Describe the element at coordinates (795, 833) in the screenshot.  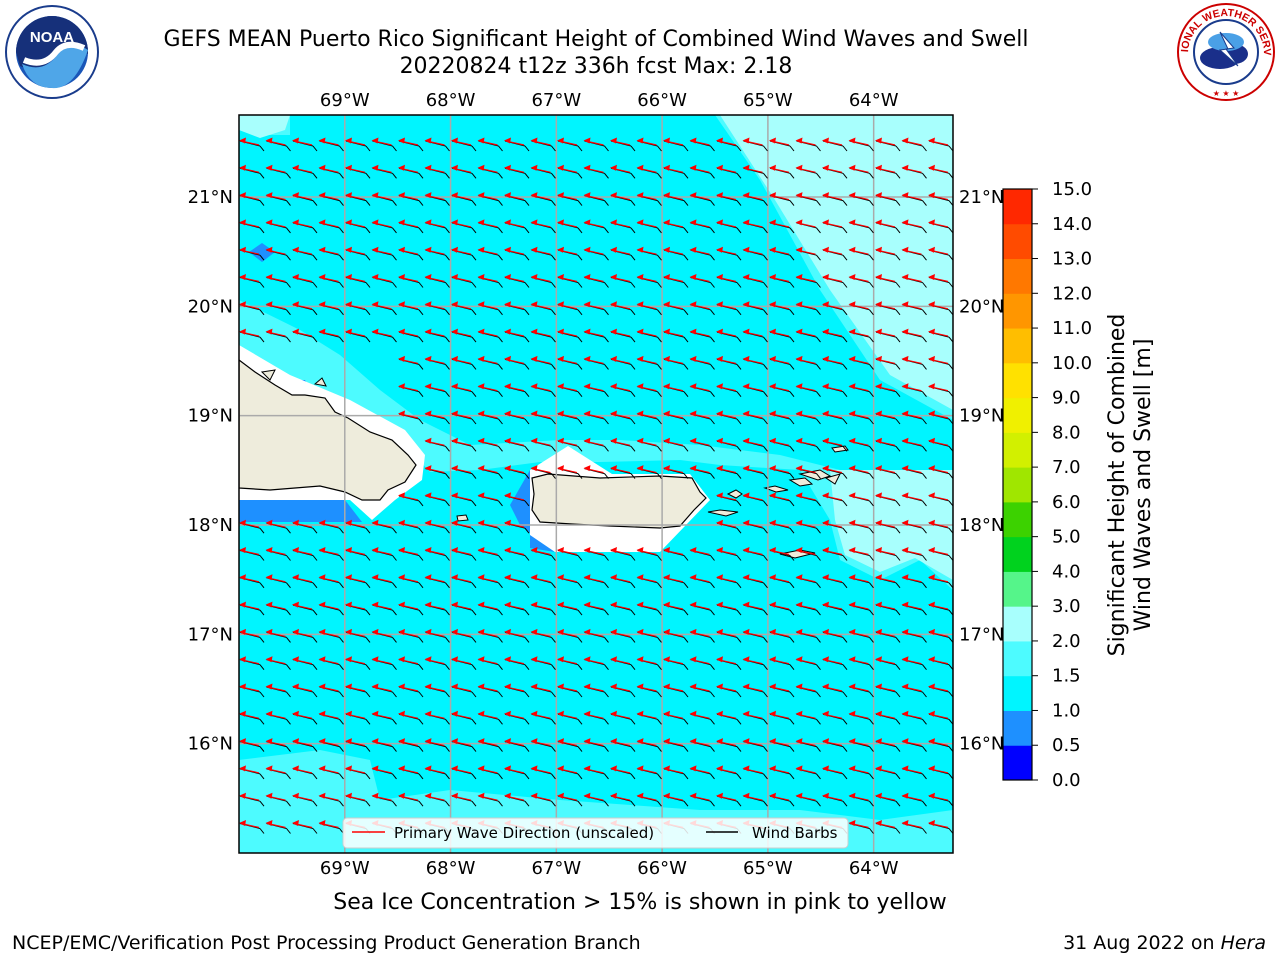
I see `legend-label-barbs: Wind Barbs` at that location.